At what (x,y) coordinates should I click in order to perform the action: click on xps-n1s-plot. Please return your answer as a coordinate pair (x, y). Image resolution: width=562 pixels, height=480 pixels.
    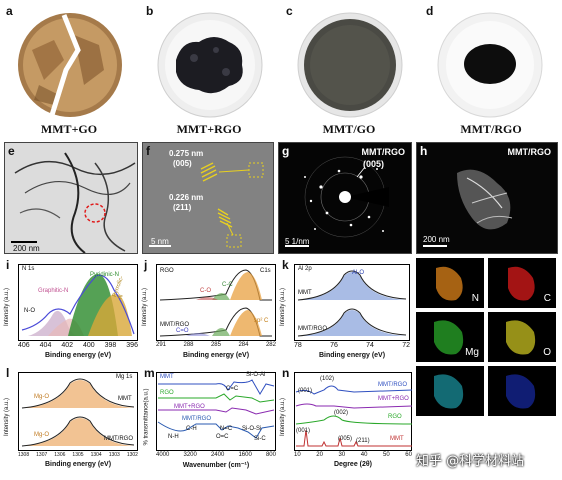
    Looking at the image, I should click on (78, 302).